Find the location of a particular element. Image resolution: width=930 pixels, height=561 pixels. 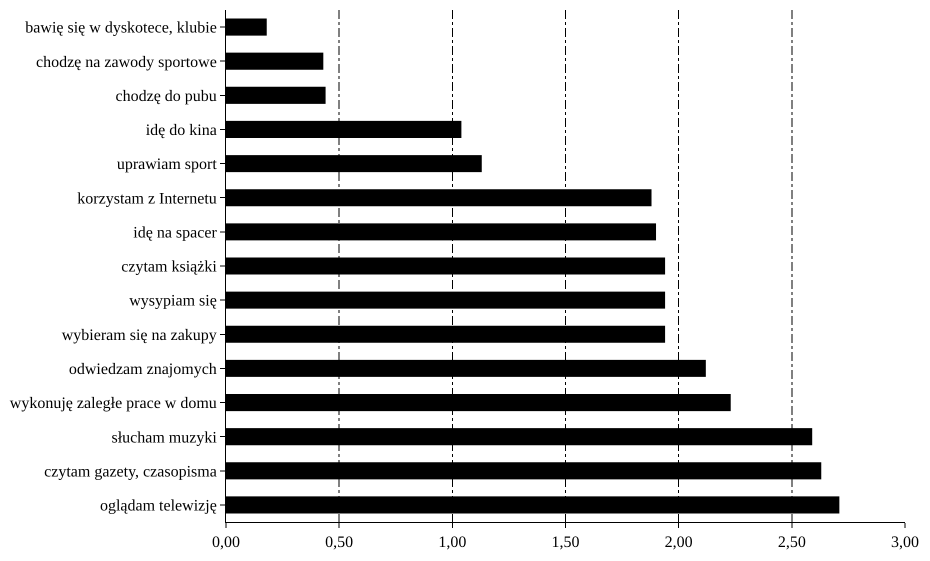

x-tick-label: 2,00 is located at coordinates (678, 543).